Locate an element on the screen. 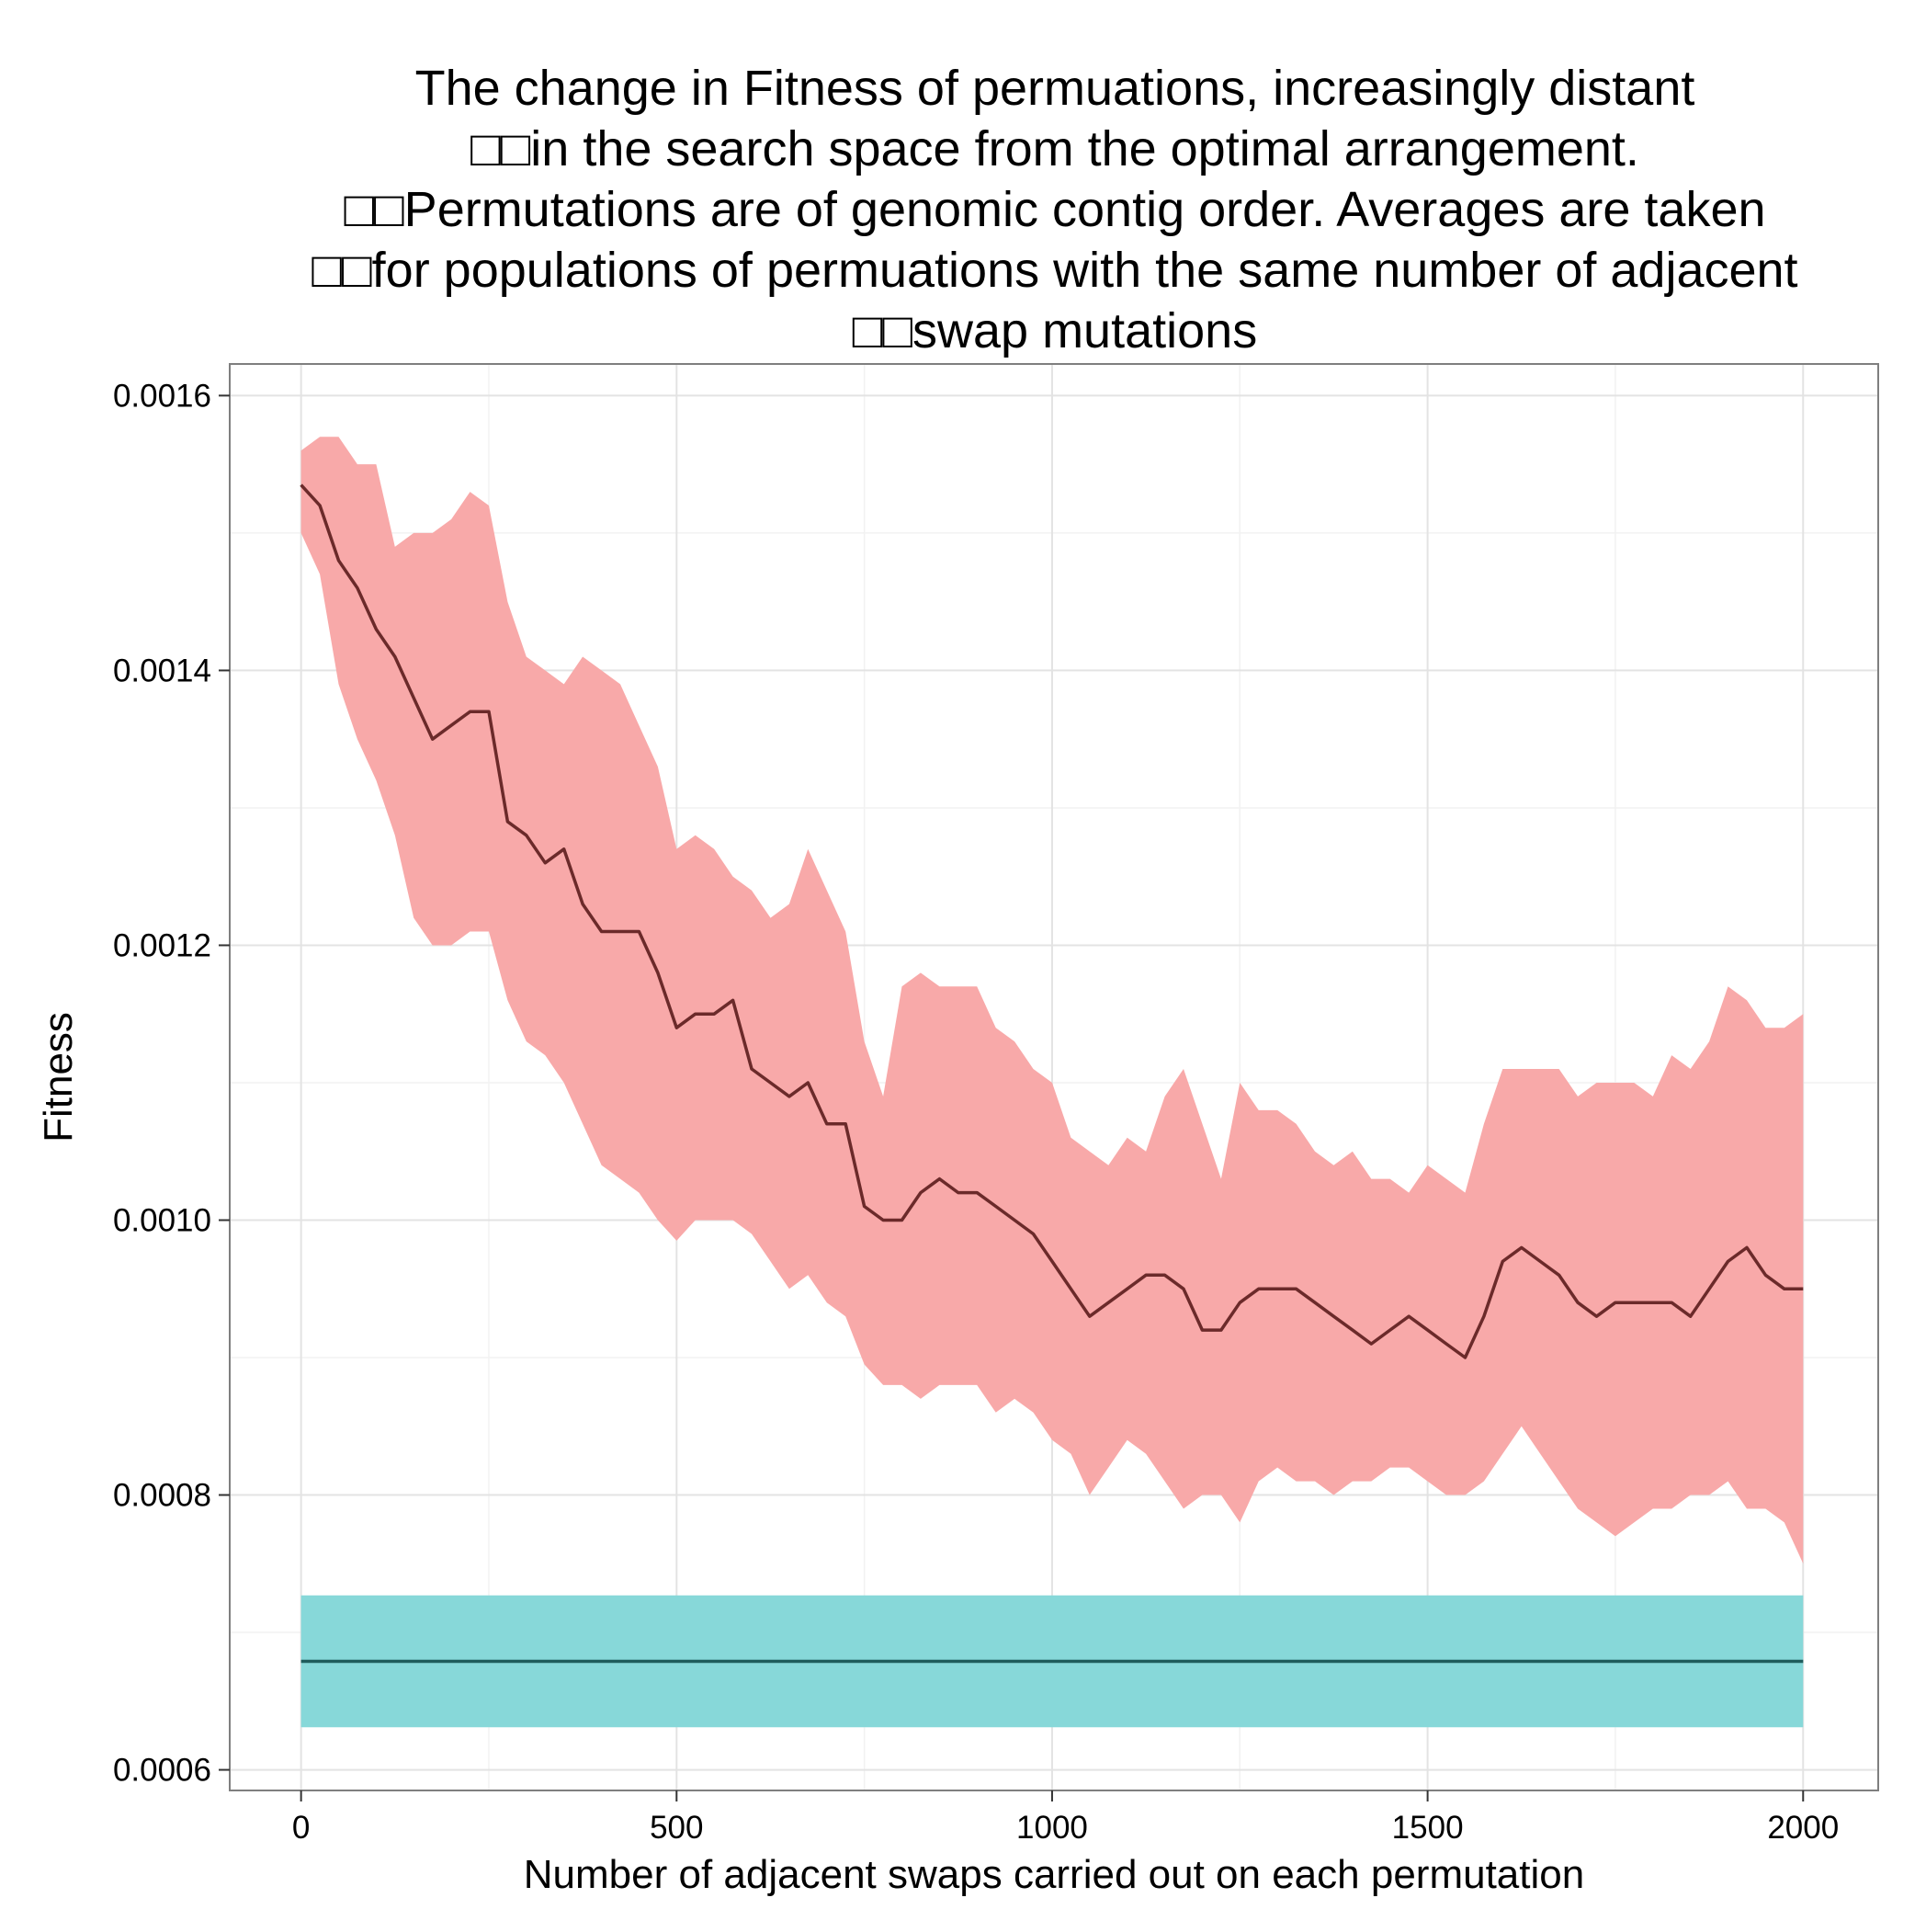  chart-title-line: □□swap mutations is located at coordinates (1055, 330).